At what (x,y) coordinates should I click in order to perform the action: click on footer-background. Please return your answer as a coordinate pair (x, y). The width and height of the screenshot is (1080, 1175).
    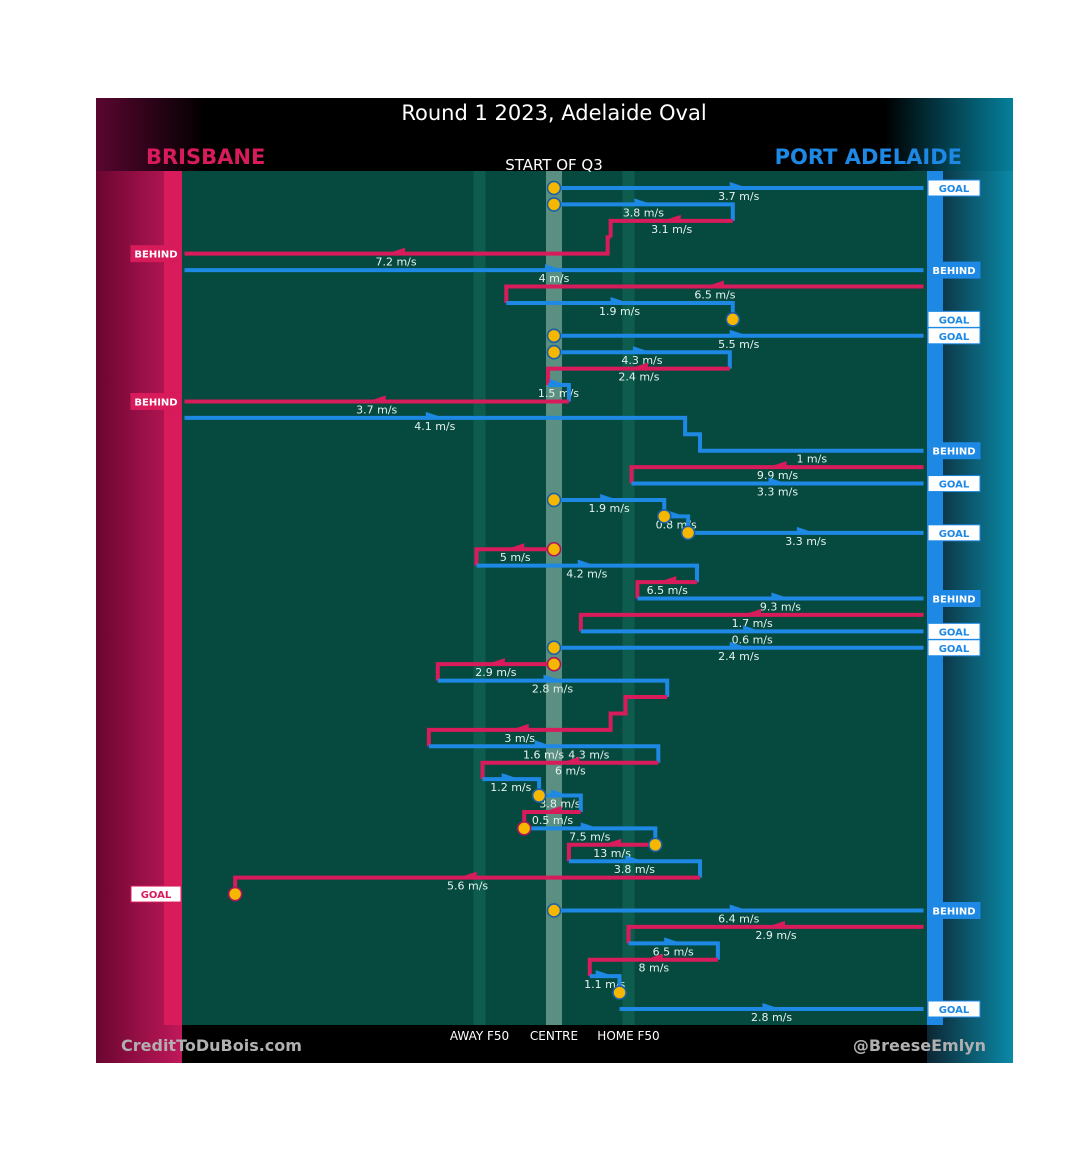
    Looking at the image, I should click on (554, 1044).